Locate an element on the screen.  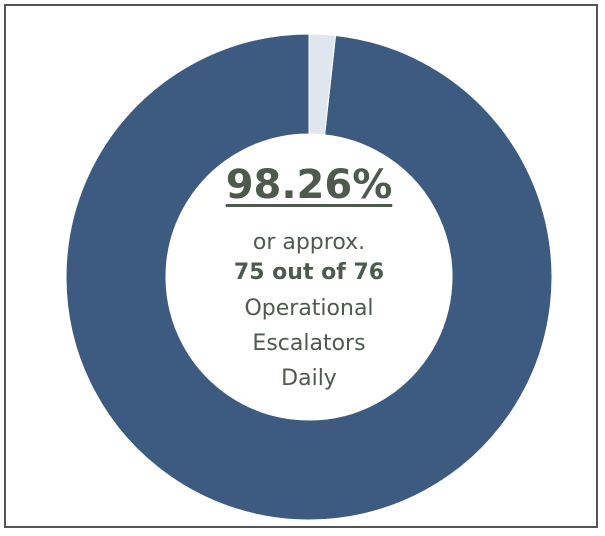
donut-slice-remaining is located at coordinates (322, 84).